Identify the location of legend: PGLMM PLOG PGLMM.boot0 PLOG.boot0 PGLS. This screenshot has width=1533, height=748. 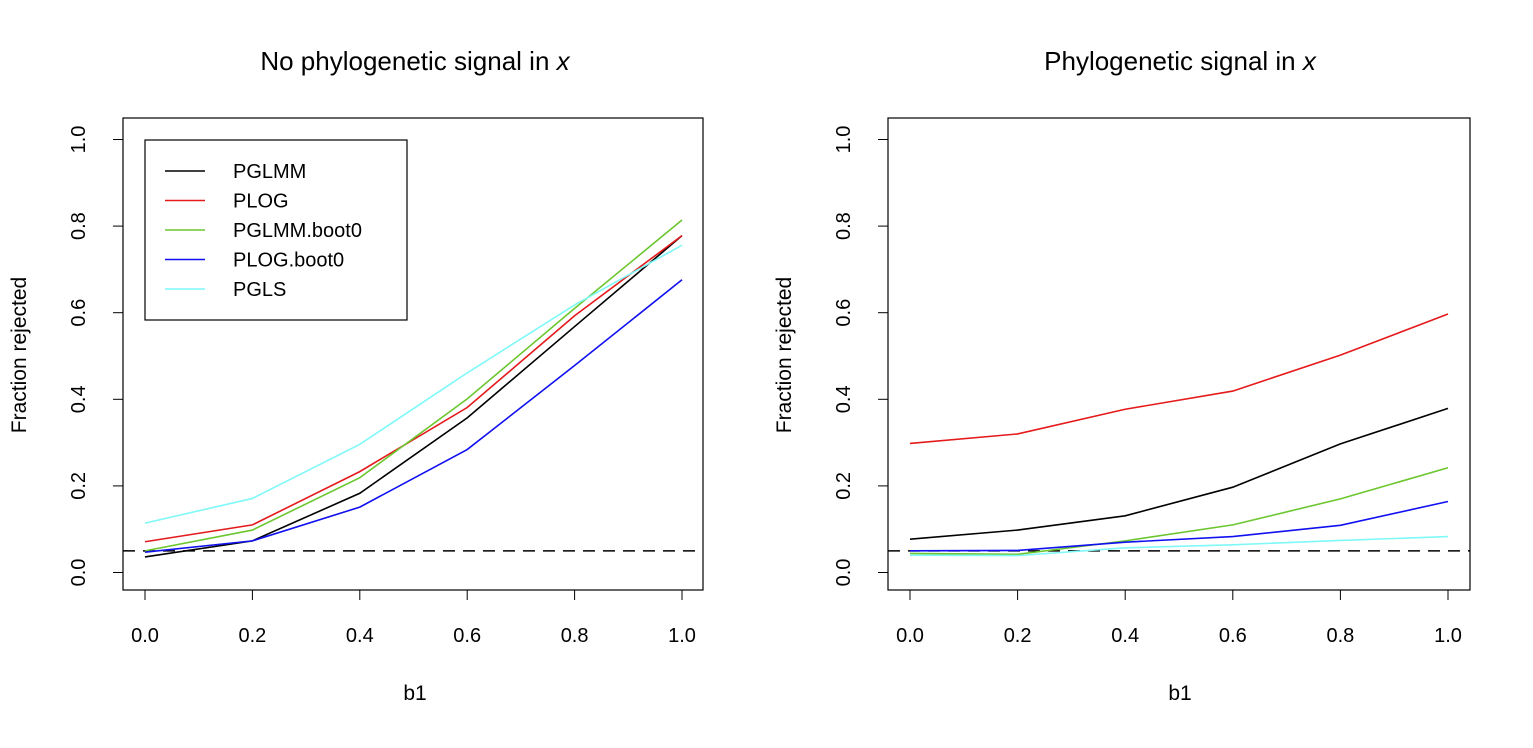
(276, 230).